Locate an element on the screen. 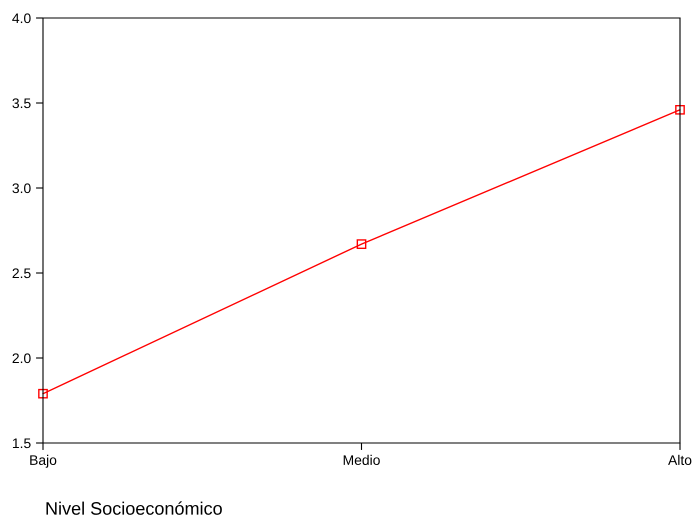  y-tick-label: 1.5 is located at coordinates (21, 443).